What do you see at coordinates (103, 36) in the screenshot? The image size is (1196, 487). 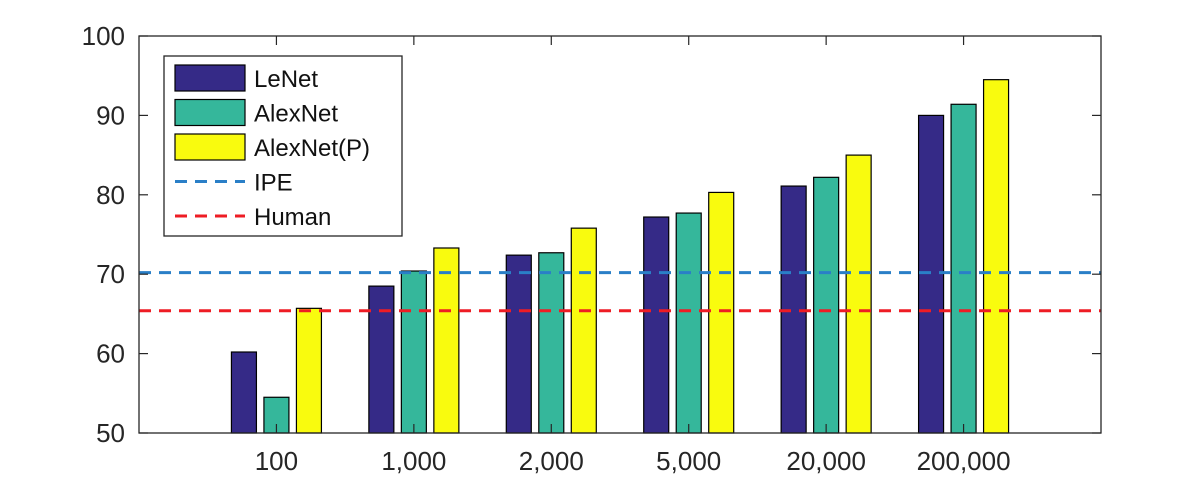 I see `y-tick-label-5: 100` at bounding box center [103, 36].